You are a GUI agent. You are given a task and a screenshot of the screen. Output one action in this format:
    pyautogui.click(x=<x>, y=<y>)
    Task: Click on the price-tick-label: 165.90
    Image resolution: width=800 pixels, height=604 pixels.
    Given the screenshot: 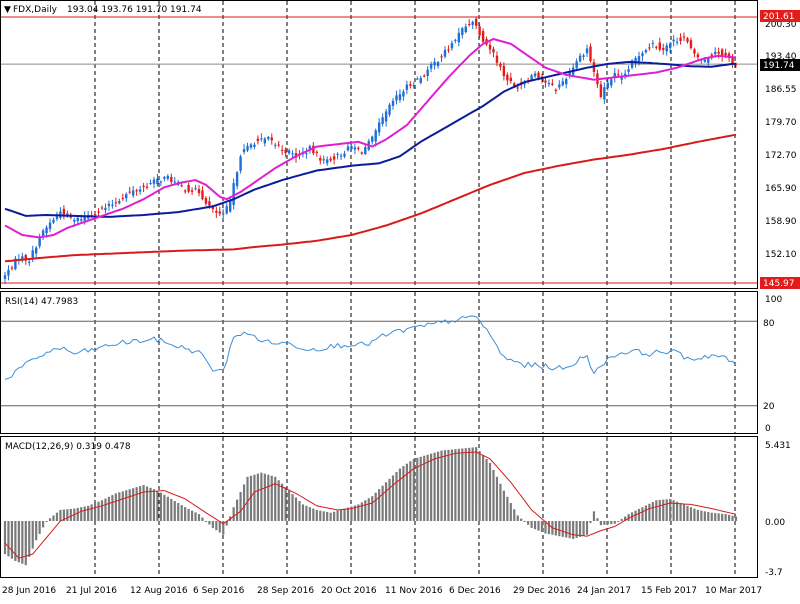 What is the action you would take?
    pyautogui.click(x=781, y=189)
    